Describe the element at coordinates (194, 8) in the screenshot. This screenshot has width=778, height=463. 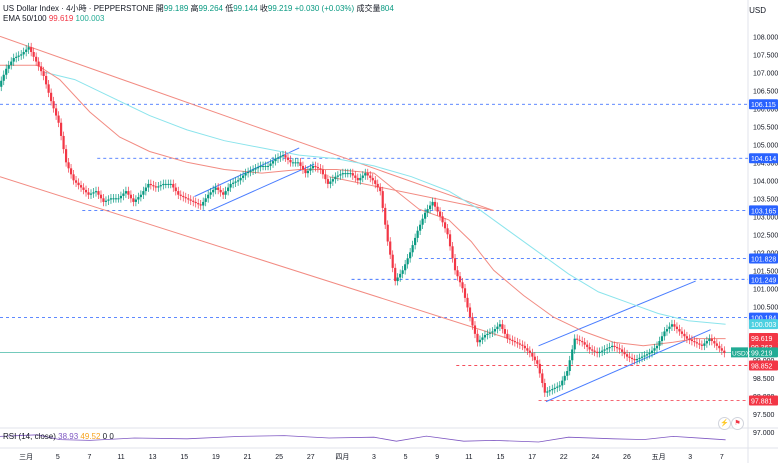
I see `high-label: 高` at that location.